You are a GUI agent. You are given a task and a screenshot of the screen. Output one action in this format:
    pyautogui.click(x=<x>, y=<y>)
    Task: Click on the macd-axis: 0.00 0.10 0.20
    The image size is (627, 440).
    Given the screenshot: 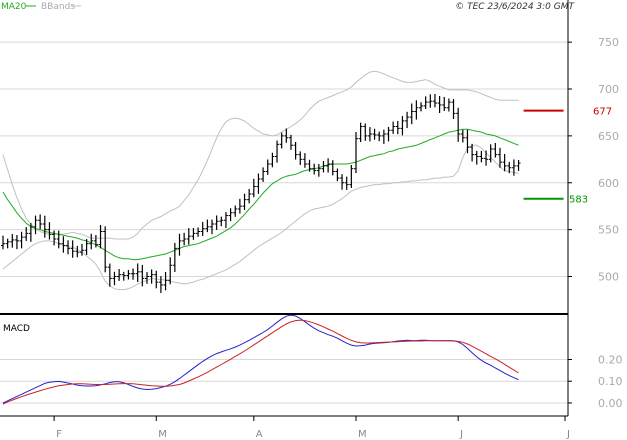 What is the action you would take?
    pyautogui.click(x=595, y=381)
    